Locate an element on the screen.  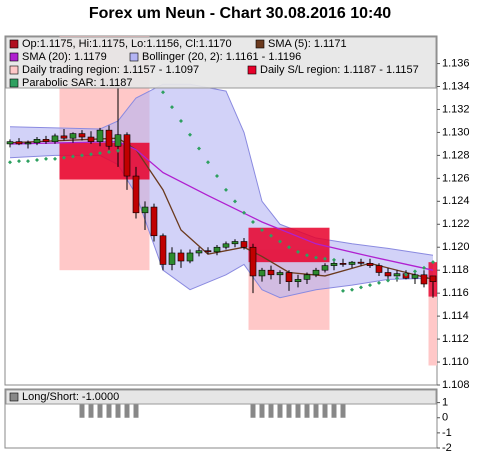
y-tick-label: 1.126 is located at coordinates (456, 178).